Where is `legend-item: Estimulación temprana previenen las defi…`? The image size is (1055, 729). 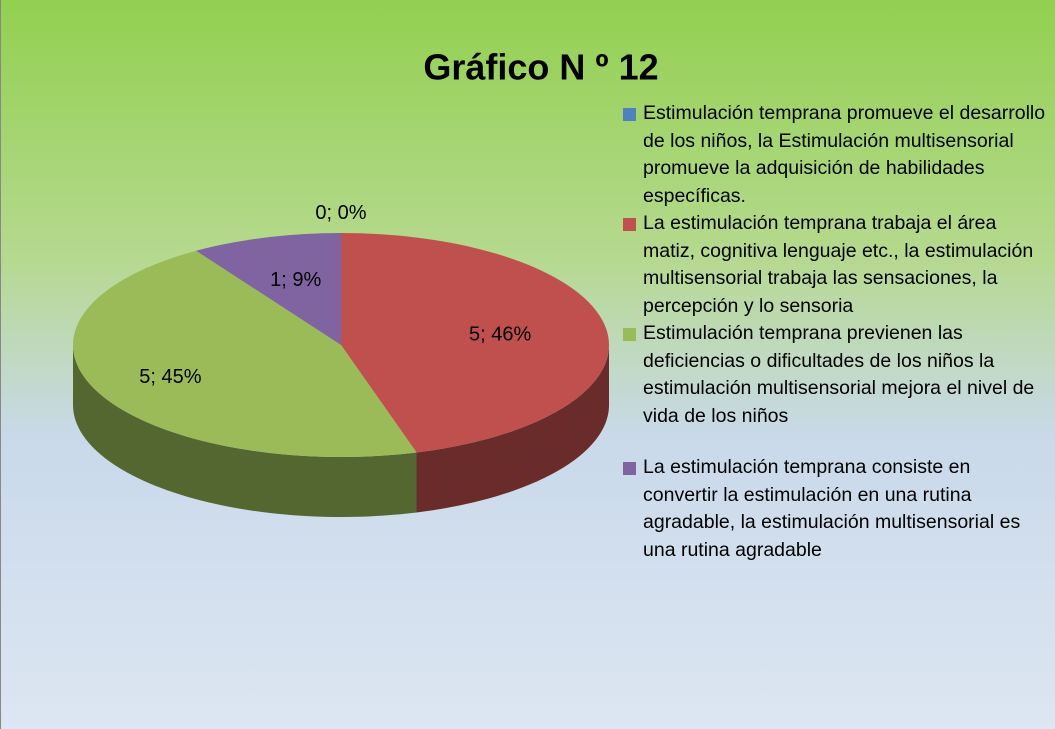 legend-item: Estimulación temprana previenen las defi… is located at coordinates (835, 375).